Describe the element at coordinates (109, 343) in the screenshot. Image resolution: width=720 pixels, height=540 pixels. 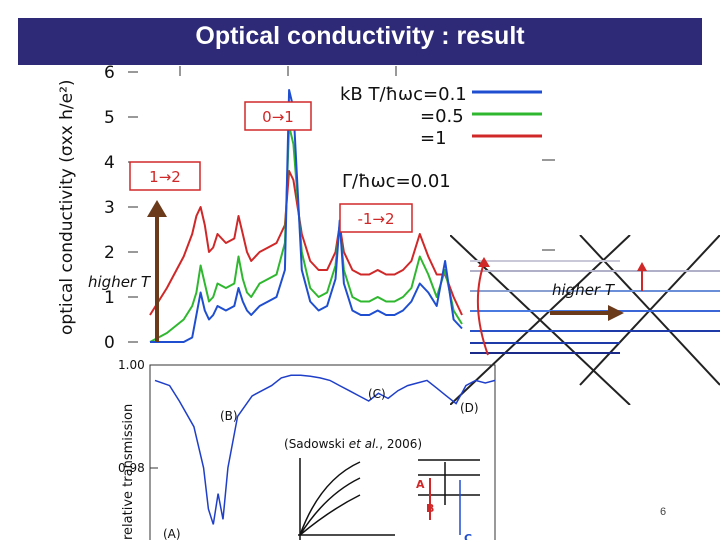
I see `conductivity-ytick-0: 0` at that location.